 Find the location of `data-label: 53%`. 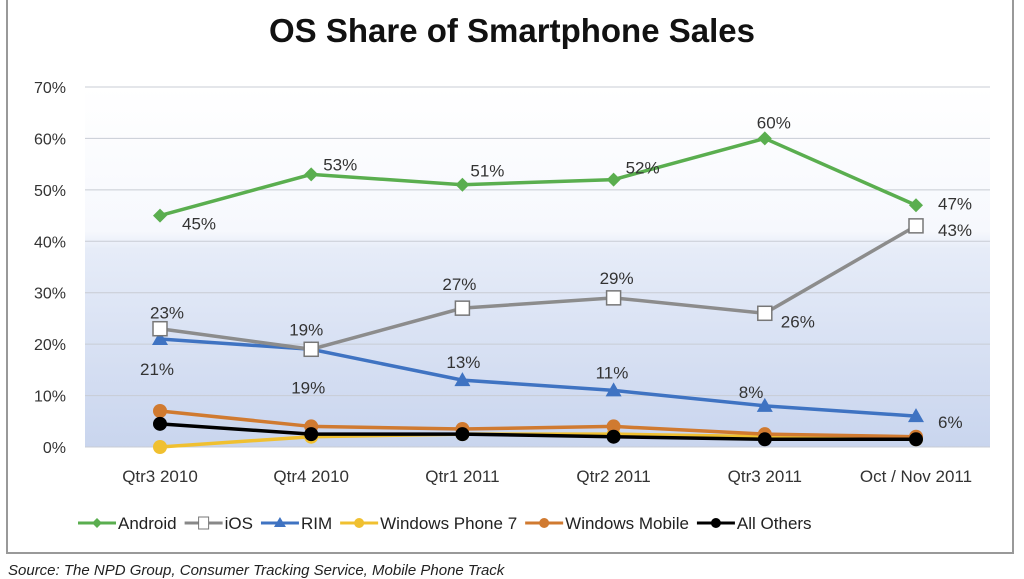

data-label: 53% is located at coordinates (340, 164).